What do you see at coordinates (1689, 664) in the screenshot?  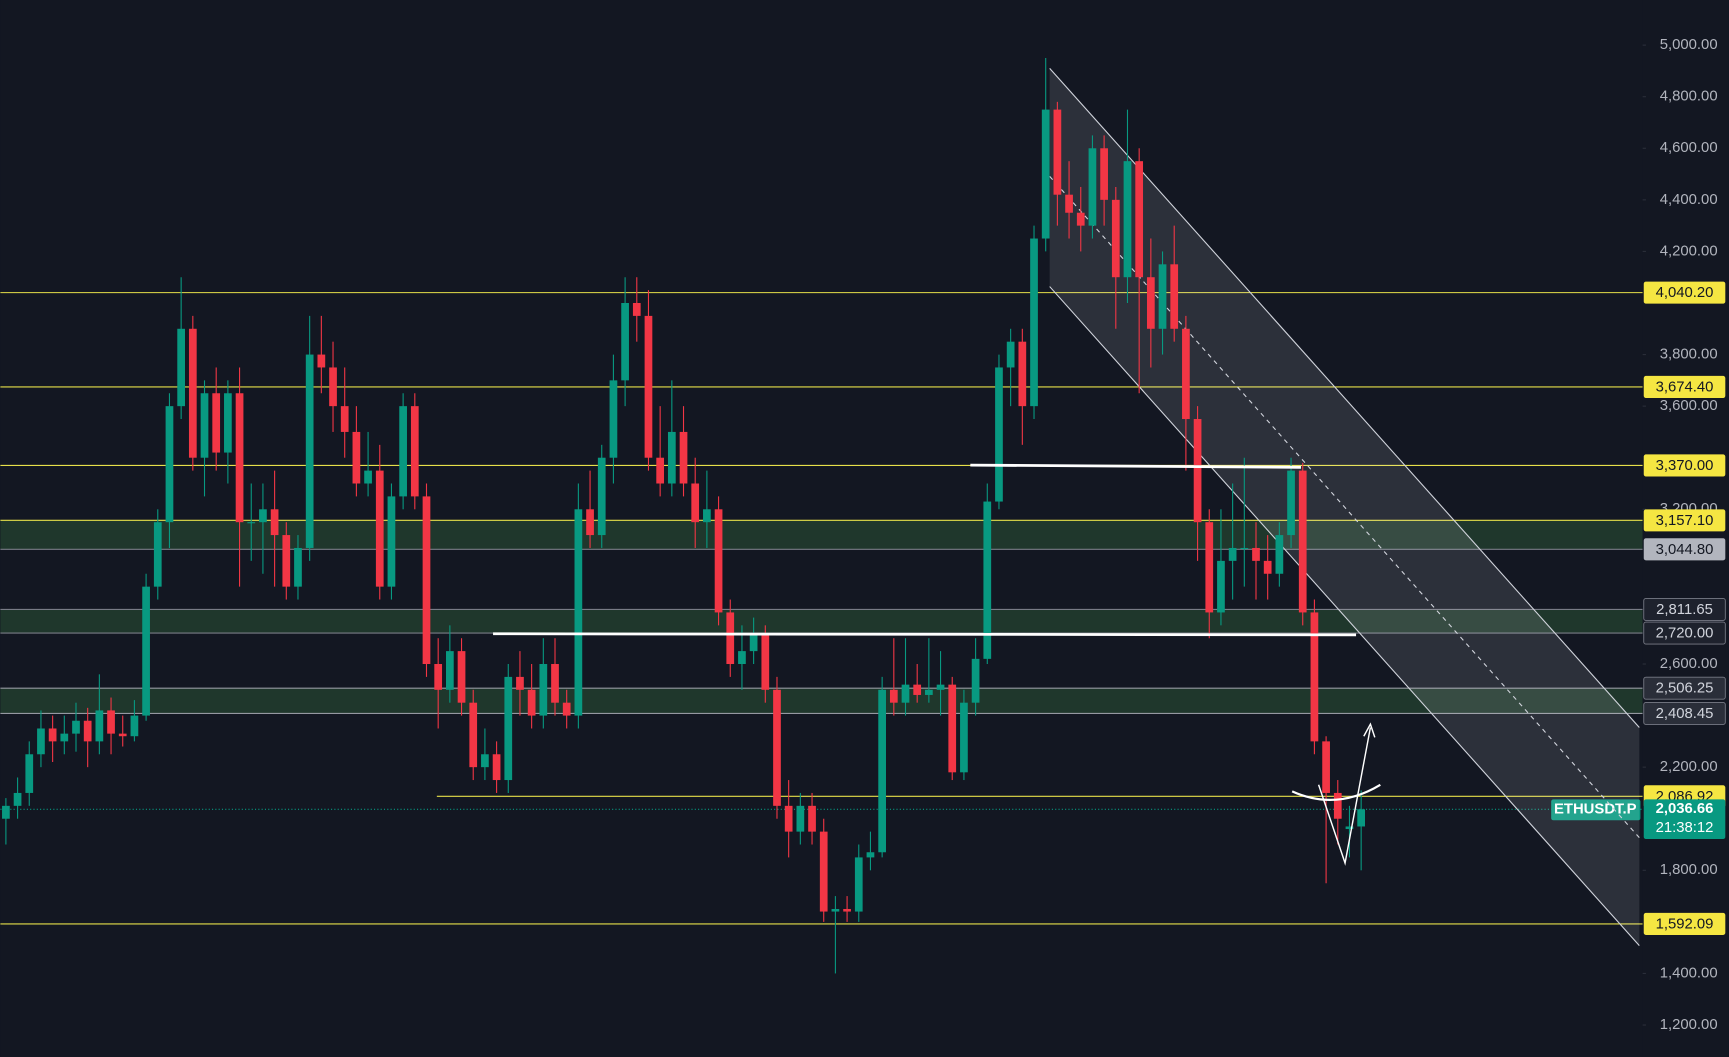 I see `y-tick-label: 2,600.00` at bounding box center [1689, 664].